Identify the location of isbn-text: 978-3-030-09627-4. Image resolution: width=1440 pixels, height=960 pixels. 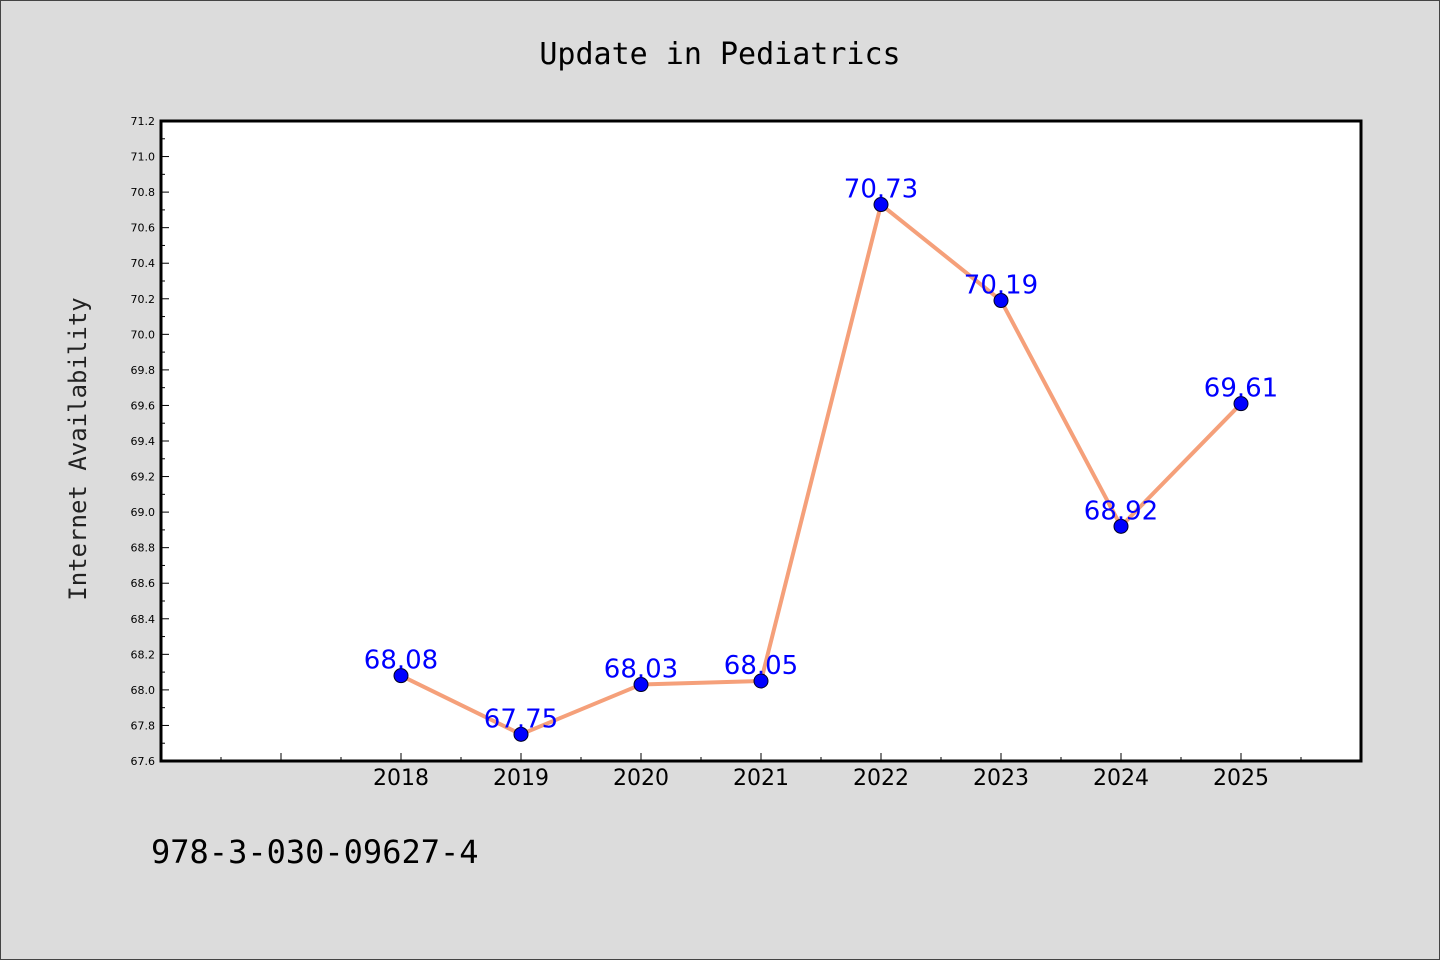
(315, 852).